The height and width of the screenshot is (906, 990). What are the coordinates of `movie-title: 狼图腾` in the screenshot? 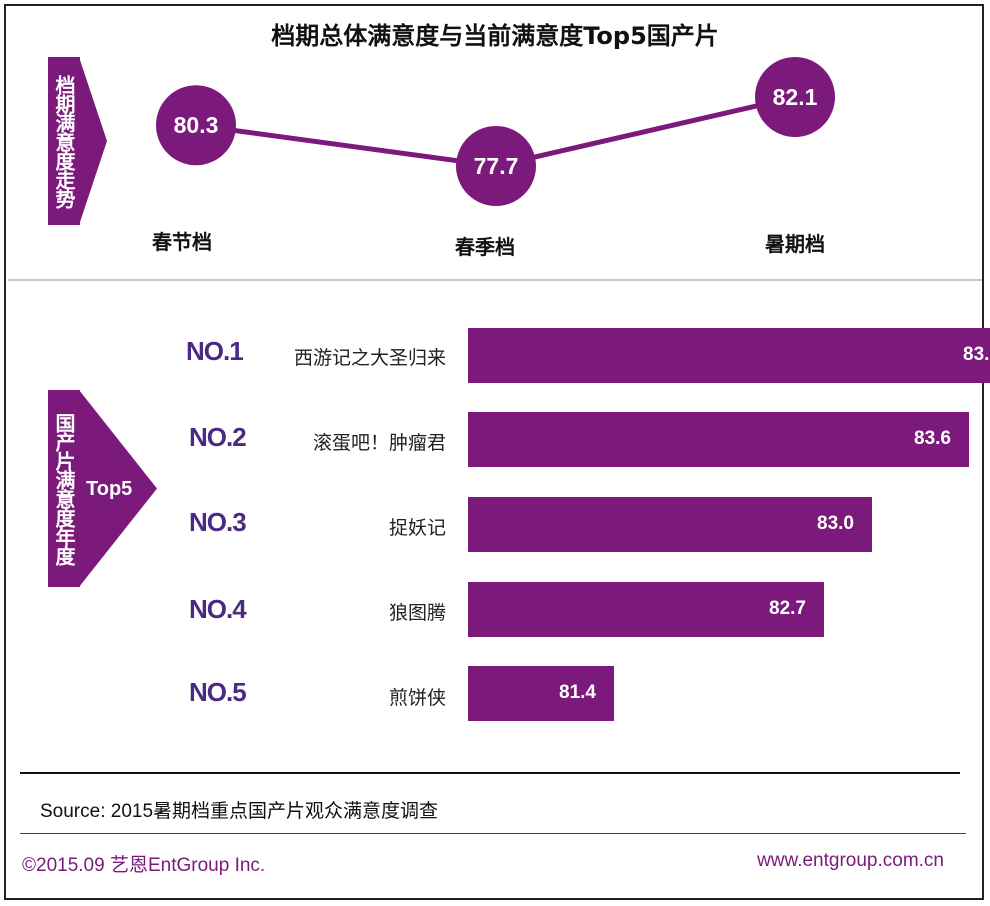 It's located at (417, 613).